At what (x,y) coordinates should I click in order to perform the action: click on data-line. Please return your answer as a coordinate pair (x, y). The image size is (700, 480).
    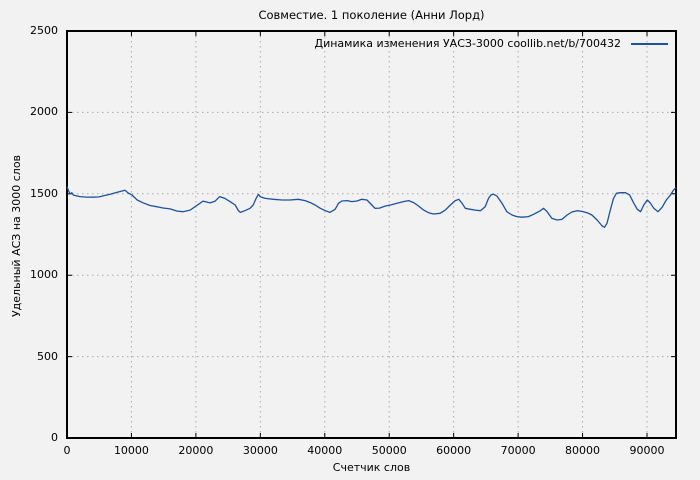
    Looking at the image, I should click on (371, 207).